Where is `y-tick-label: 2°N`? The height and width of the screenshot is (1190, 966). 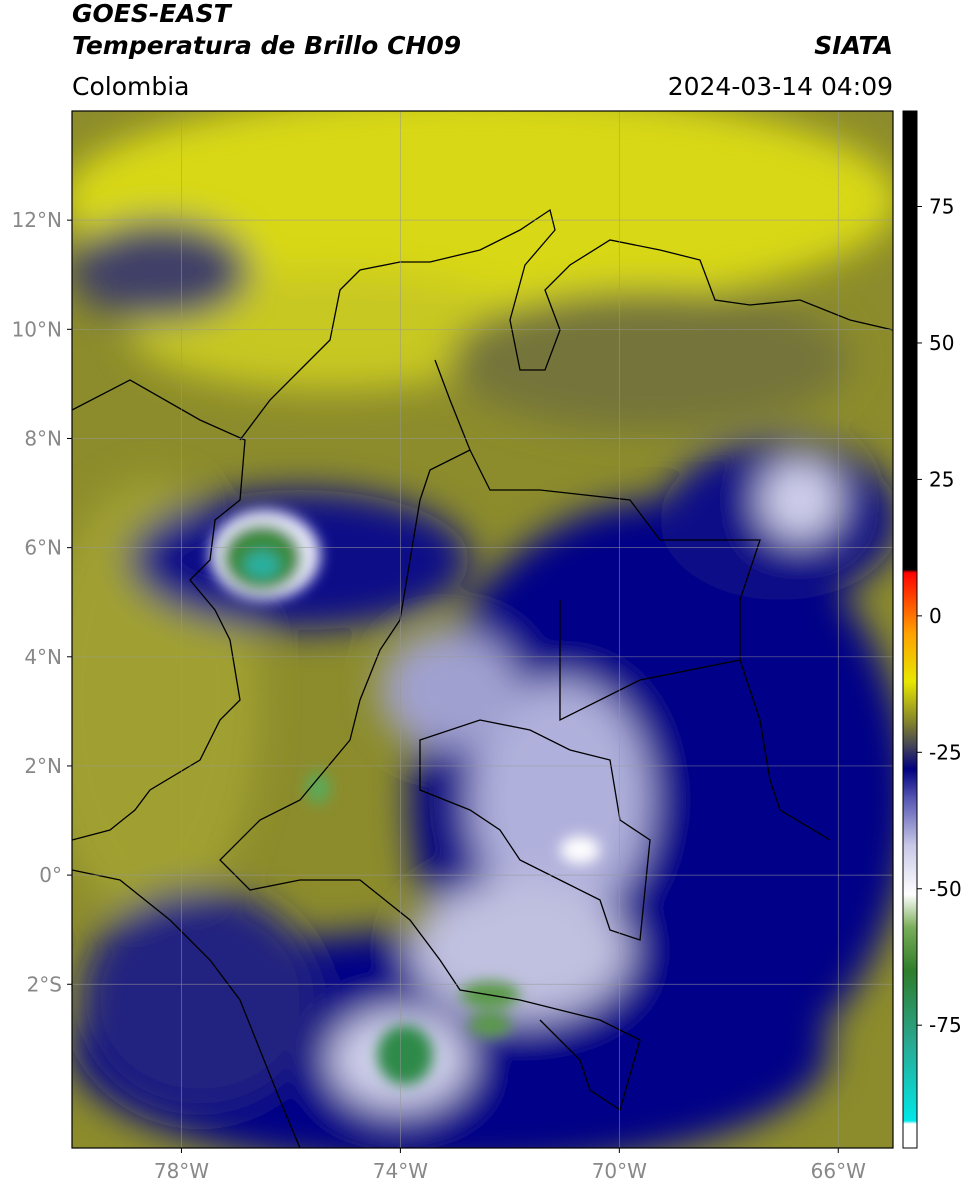
y-tick-label: 2°N is located at coordinates (43, 766).